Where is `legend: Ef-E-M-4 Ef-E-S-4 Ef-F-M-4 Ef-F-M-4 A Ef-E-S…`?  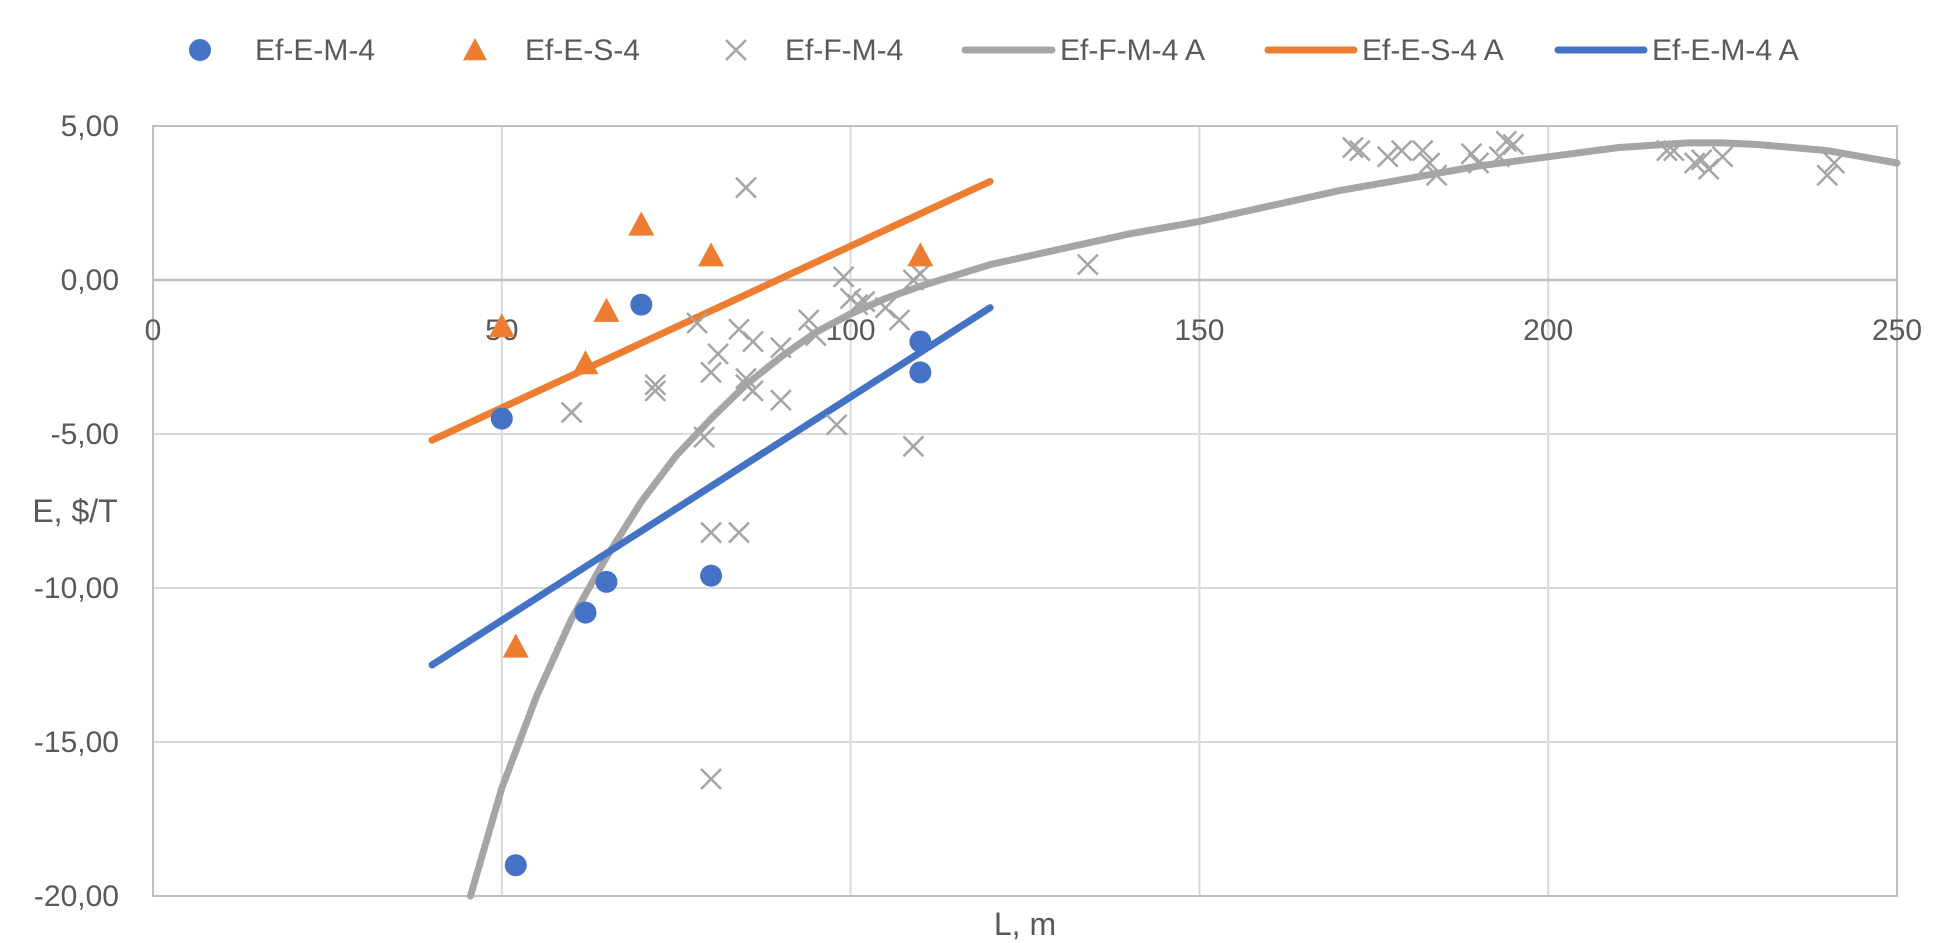
legend: Ef-E-M-4 Ef-E-S-4 Ef-F-M-4 Ef-F-M-4 A Ef-E-S… is located at coordinates (994, 50).